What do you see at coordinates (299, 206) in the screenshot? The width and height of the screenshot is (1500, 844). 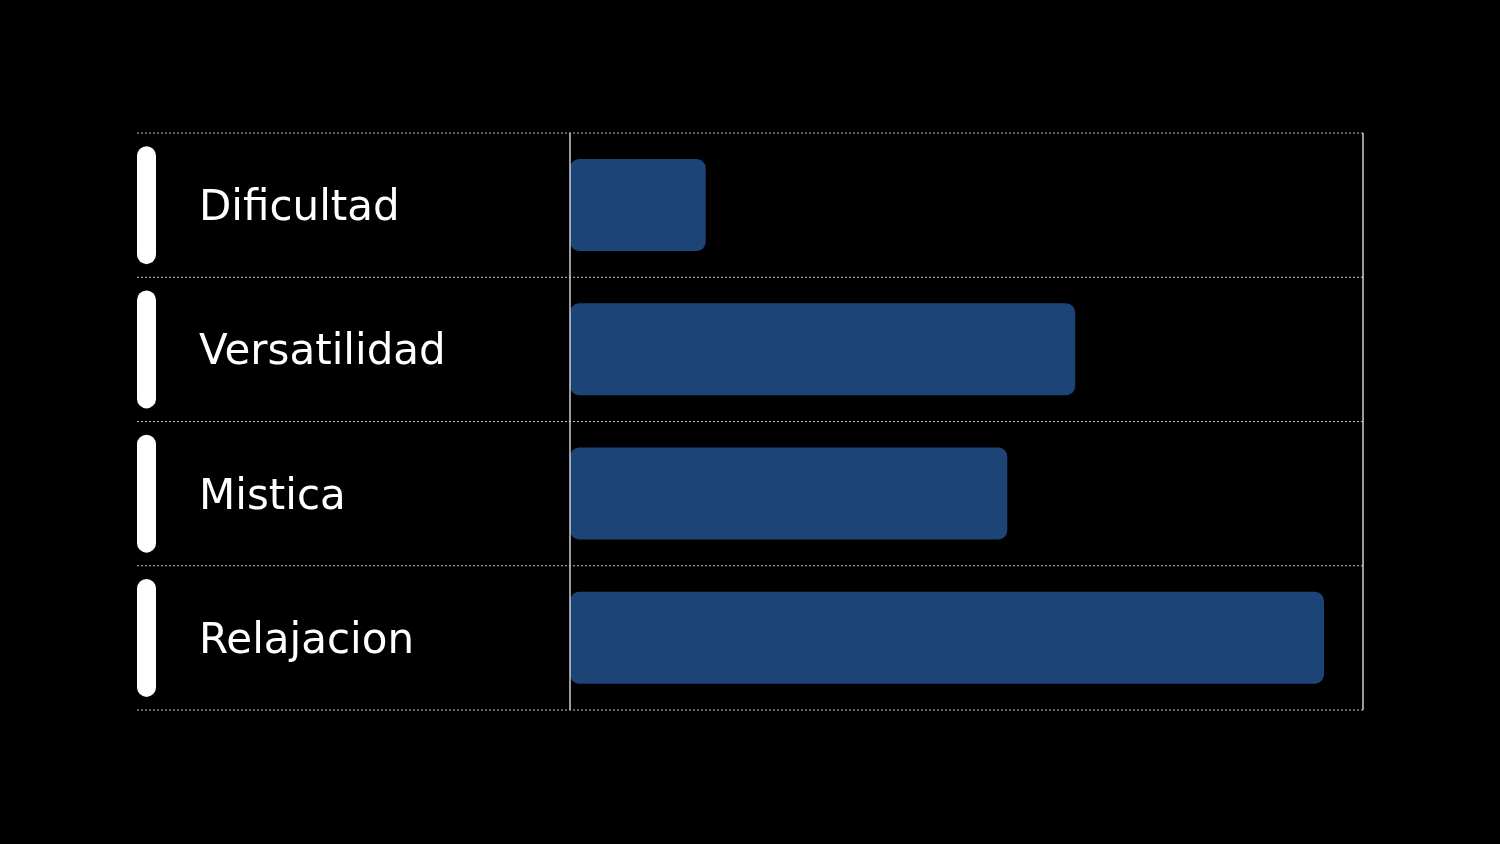 I see `y-tick-label: Dificultad` at bounding box center [299, 206].